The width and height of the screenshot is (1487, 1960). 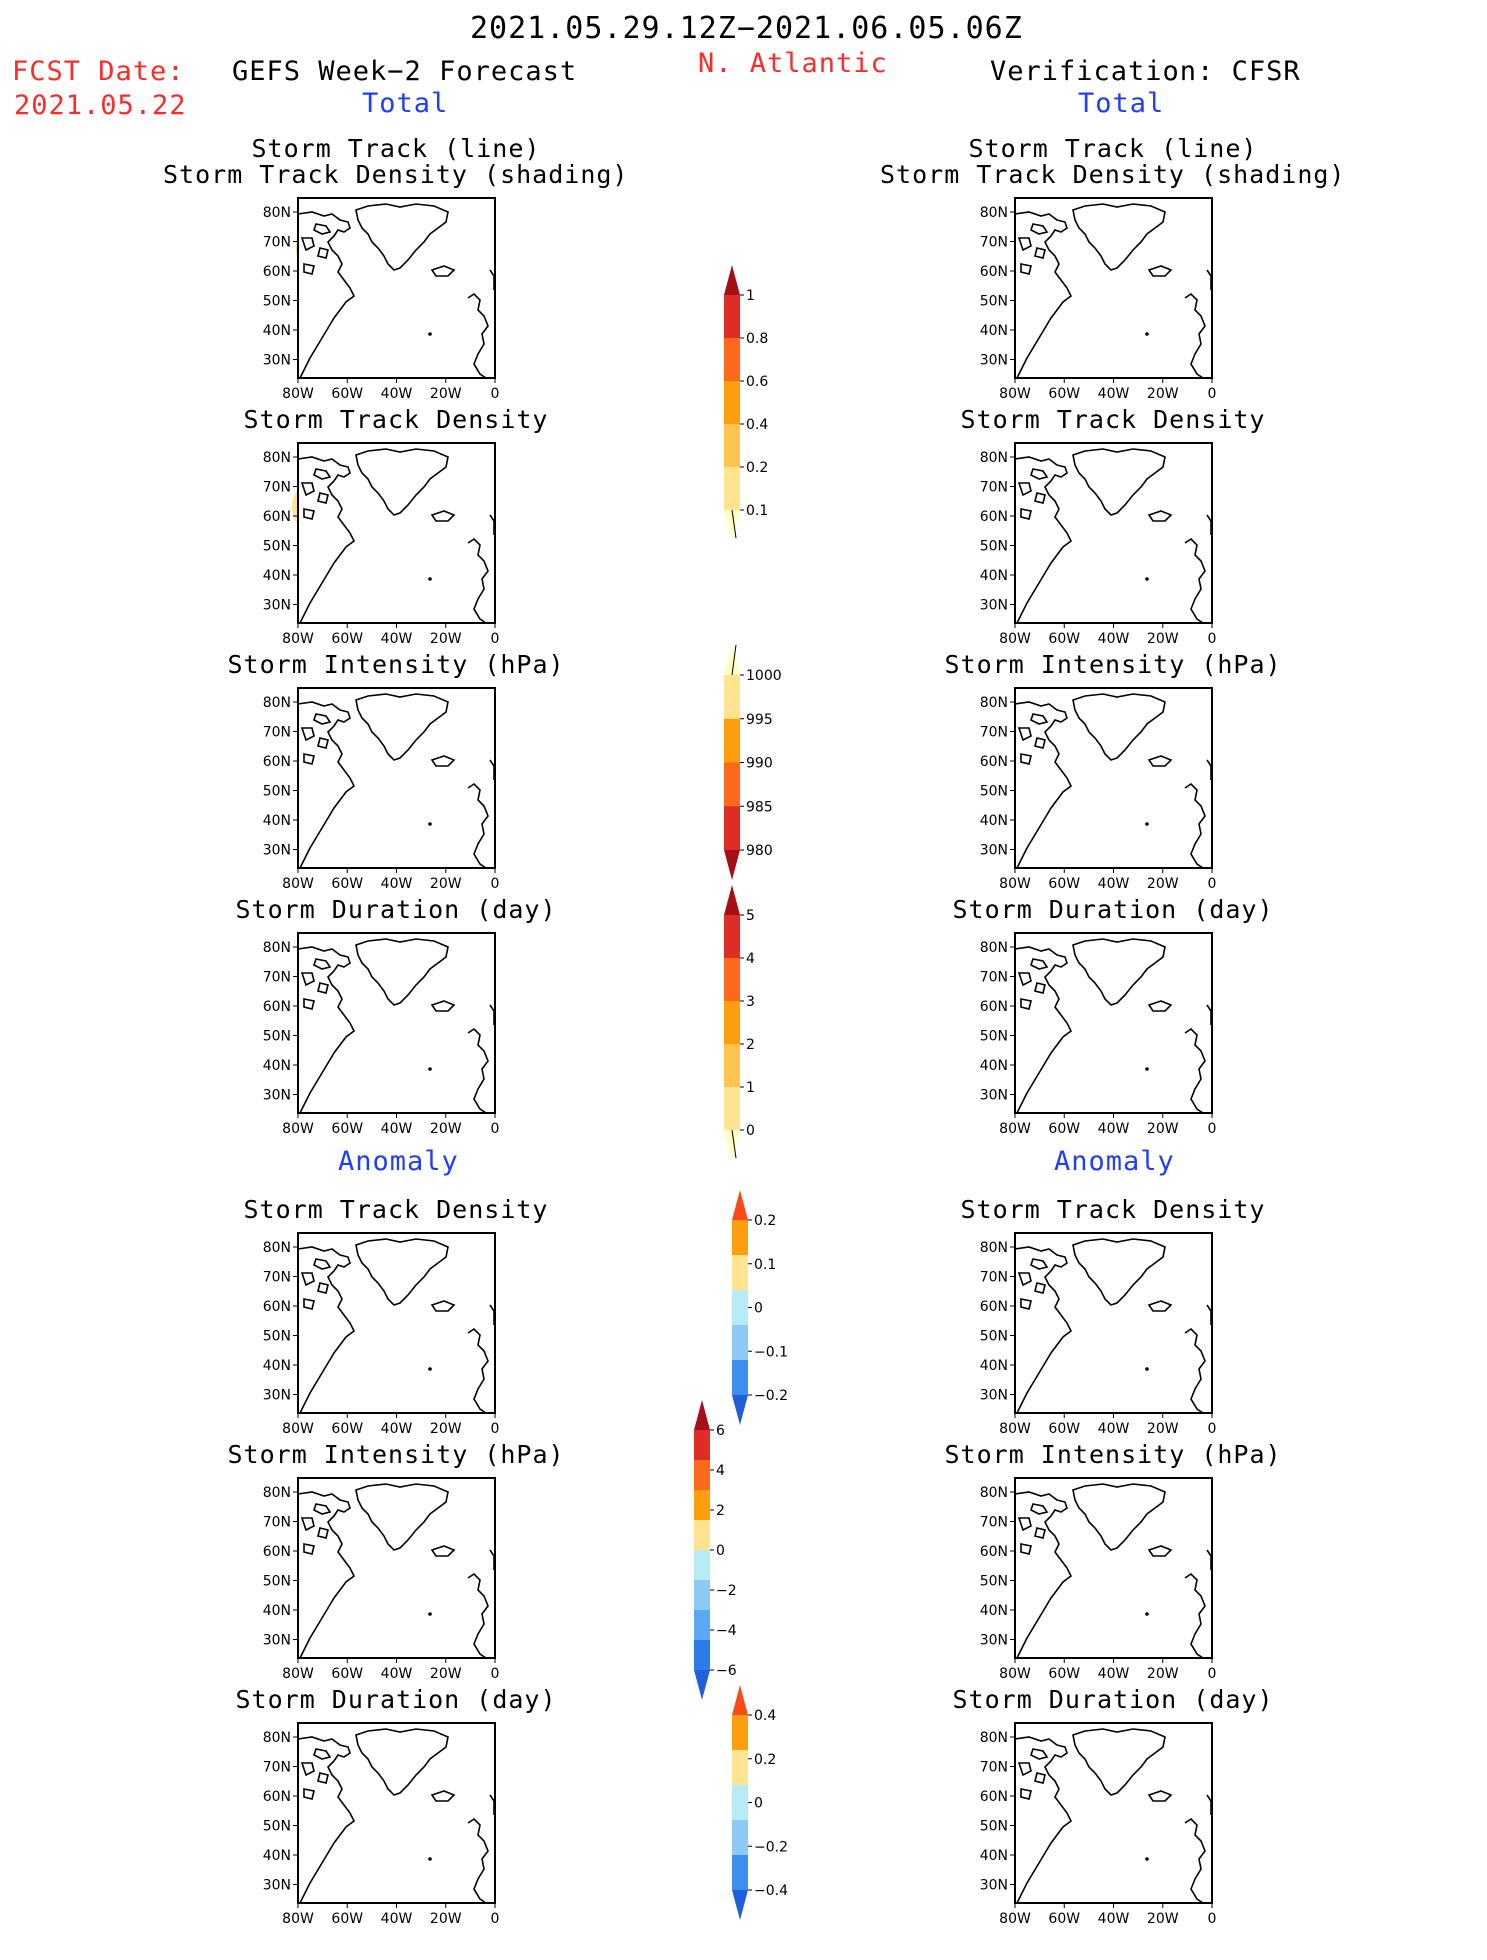 I want to click on colorbar-label: 1, so click(x=750, y=1088).